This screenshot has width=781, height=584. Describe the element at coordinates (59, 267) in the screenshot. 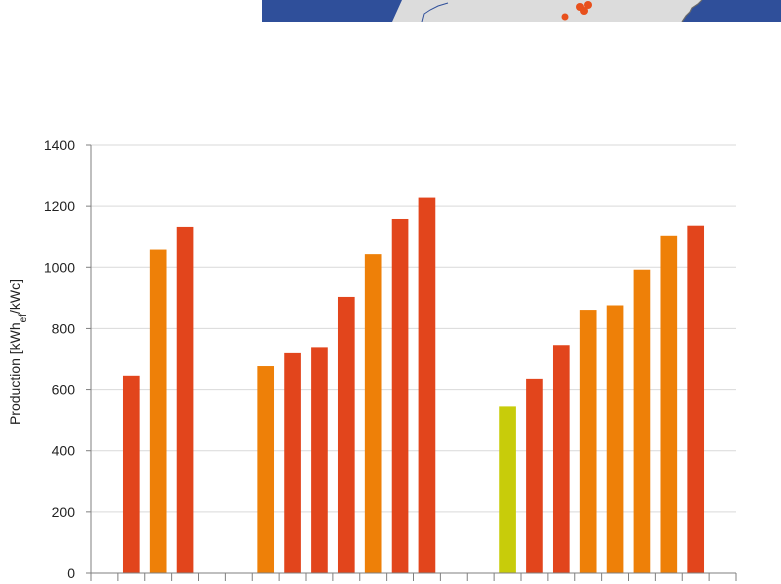

I see `y-tick-label: 1000` at that location.